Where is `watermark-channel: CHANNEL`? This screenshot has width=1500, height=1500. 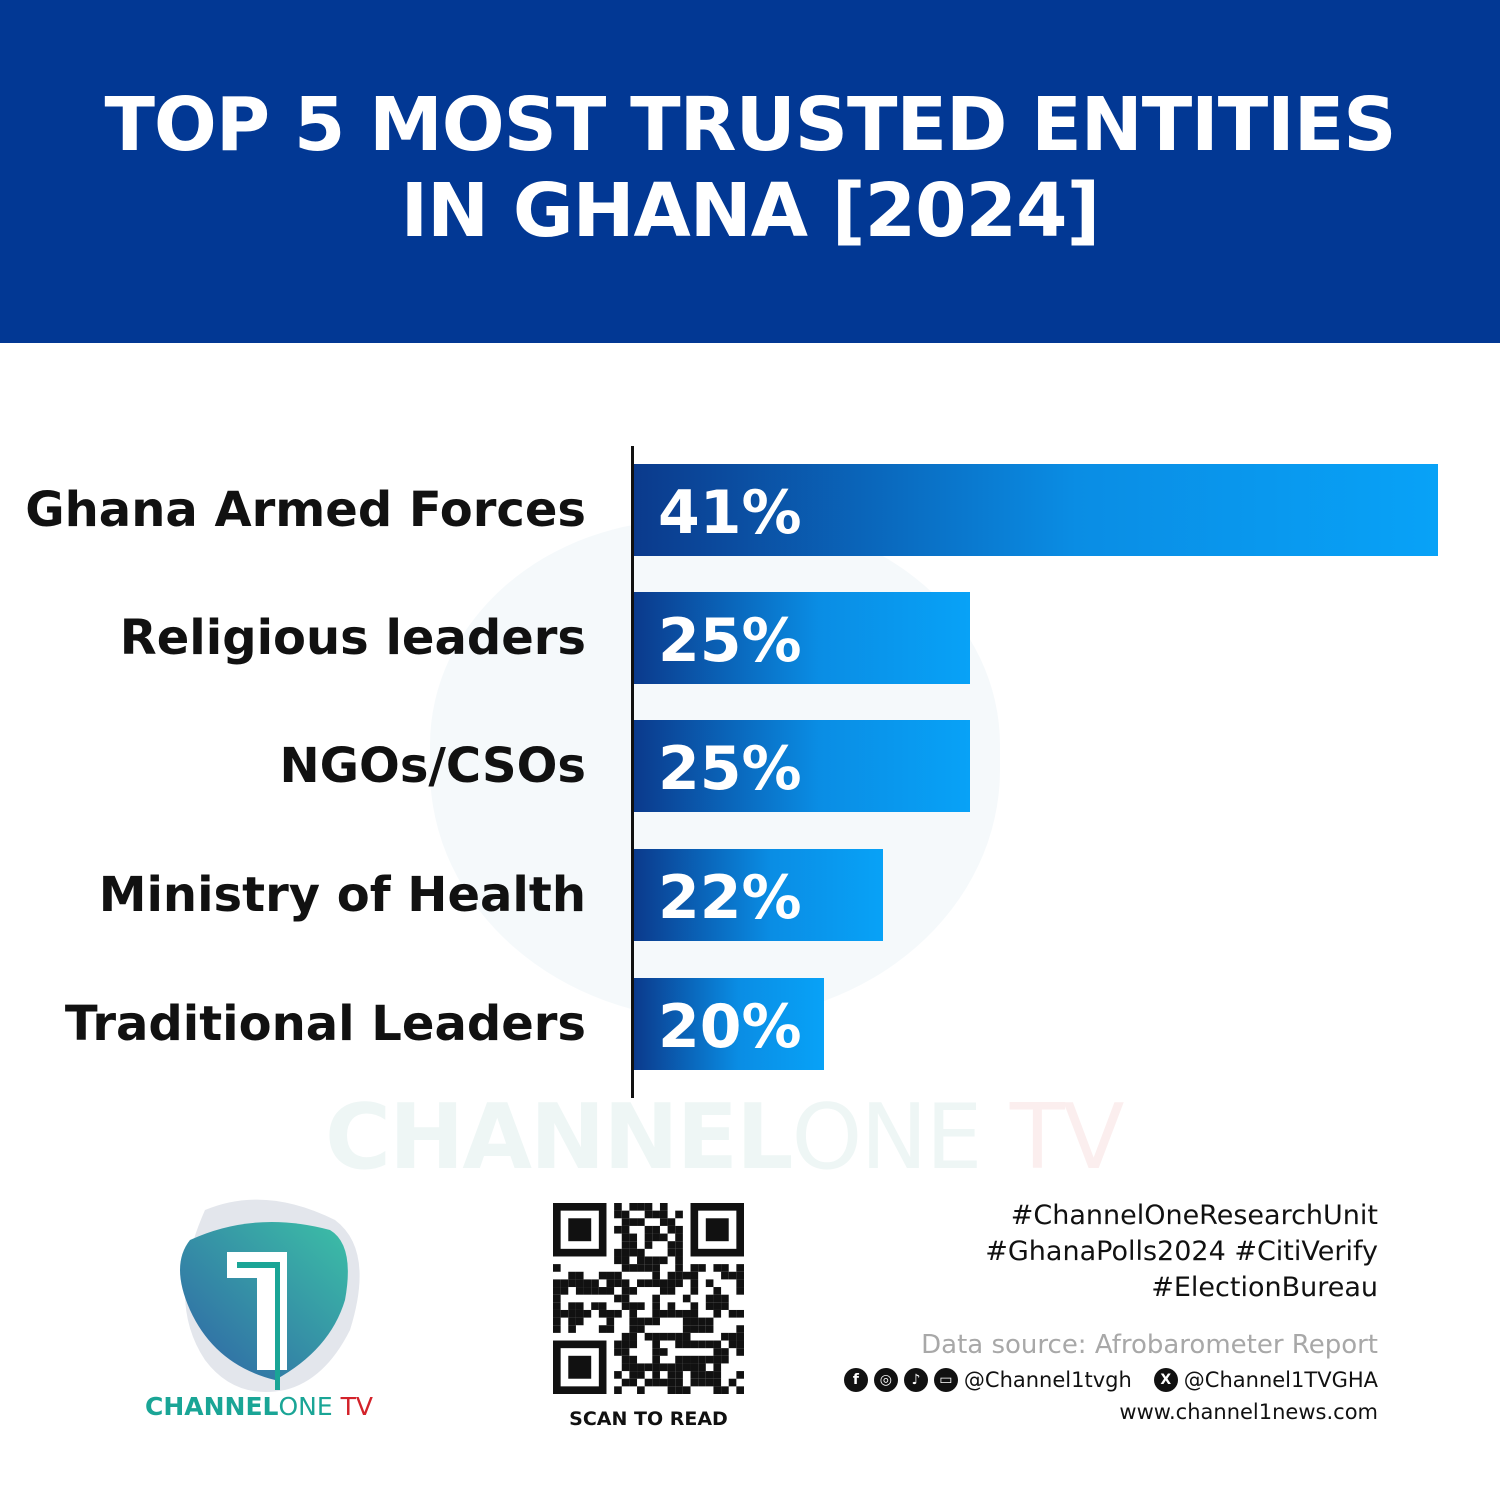 watermark-channel: CHANNEL is located at coordinates (559, 1137).